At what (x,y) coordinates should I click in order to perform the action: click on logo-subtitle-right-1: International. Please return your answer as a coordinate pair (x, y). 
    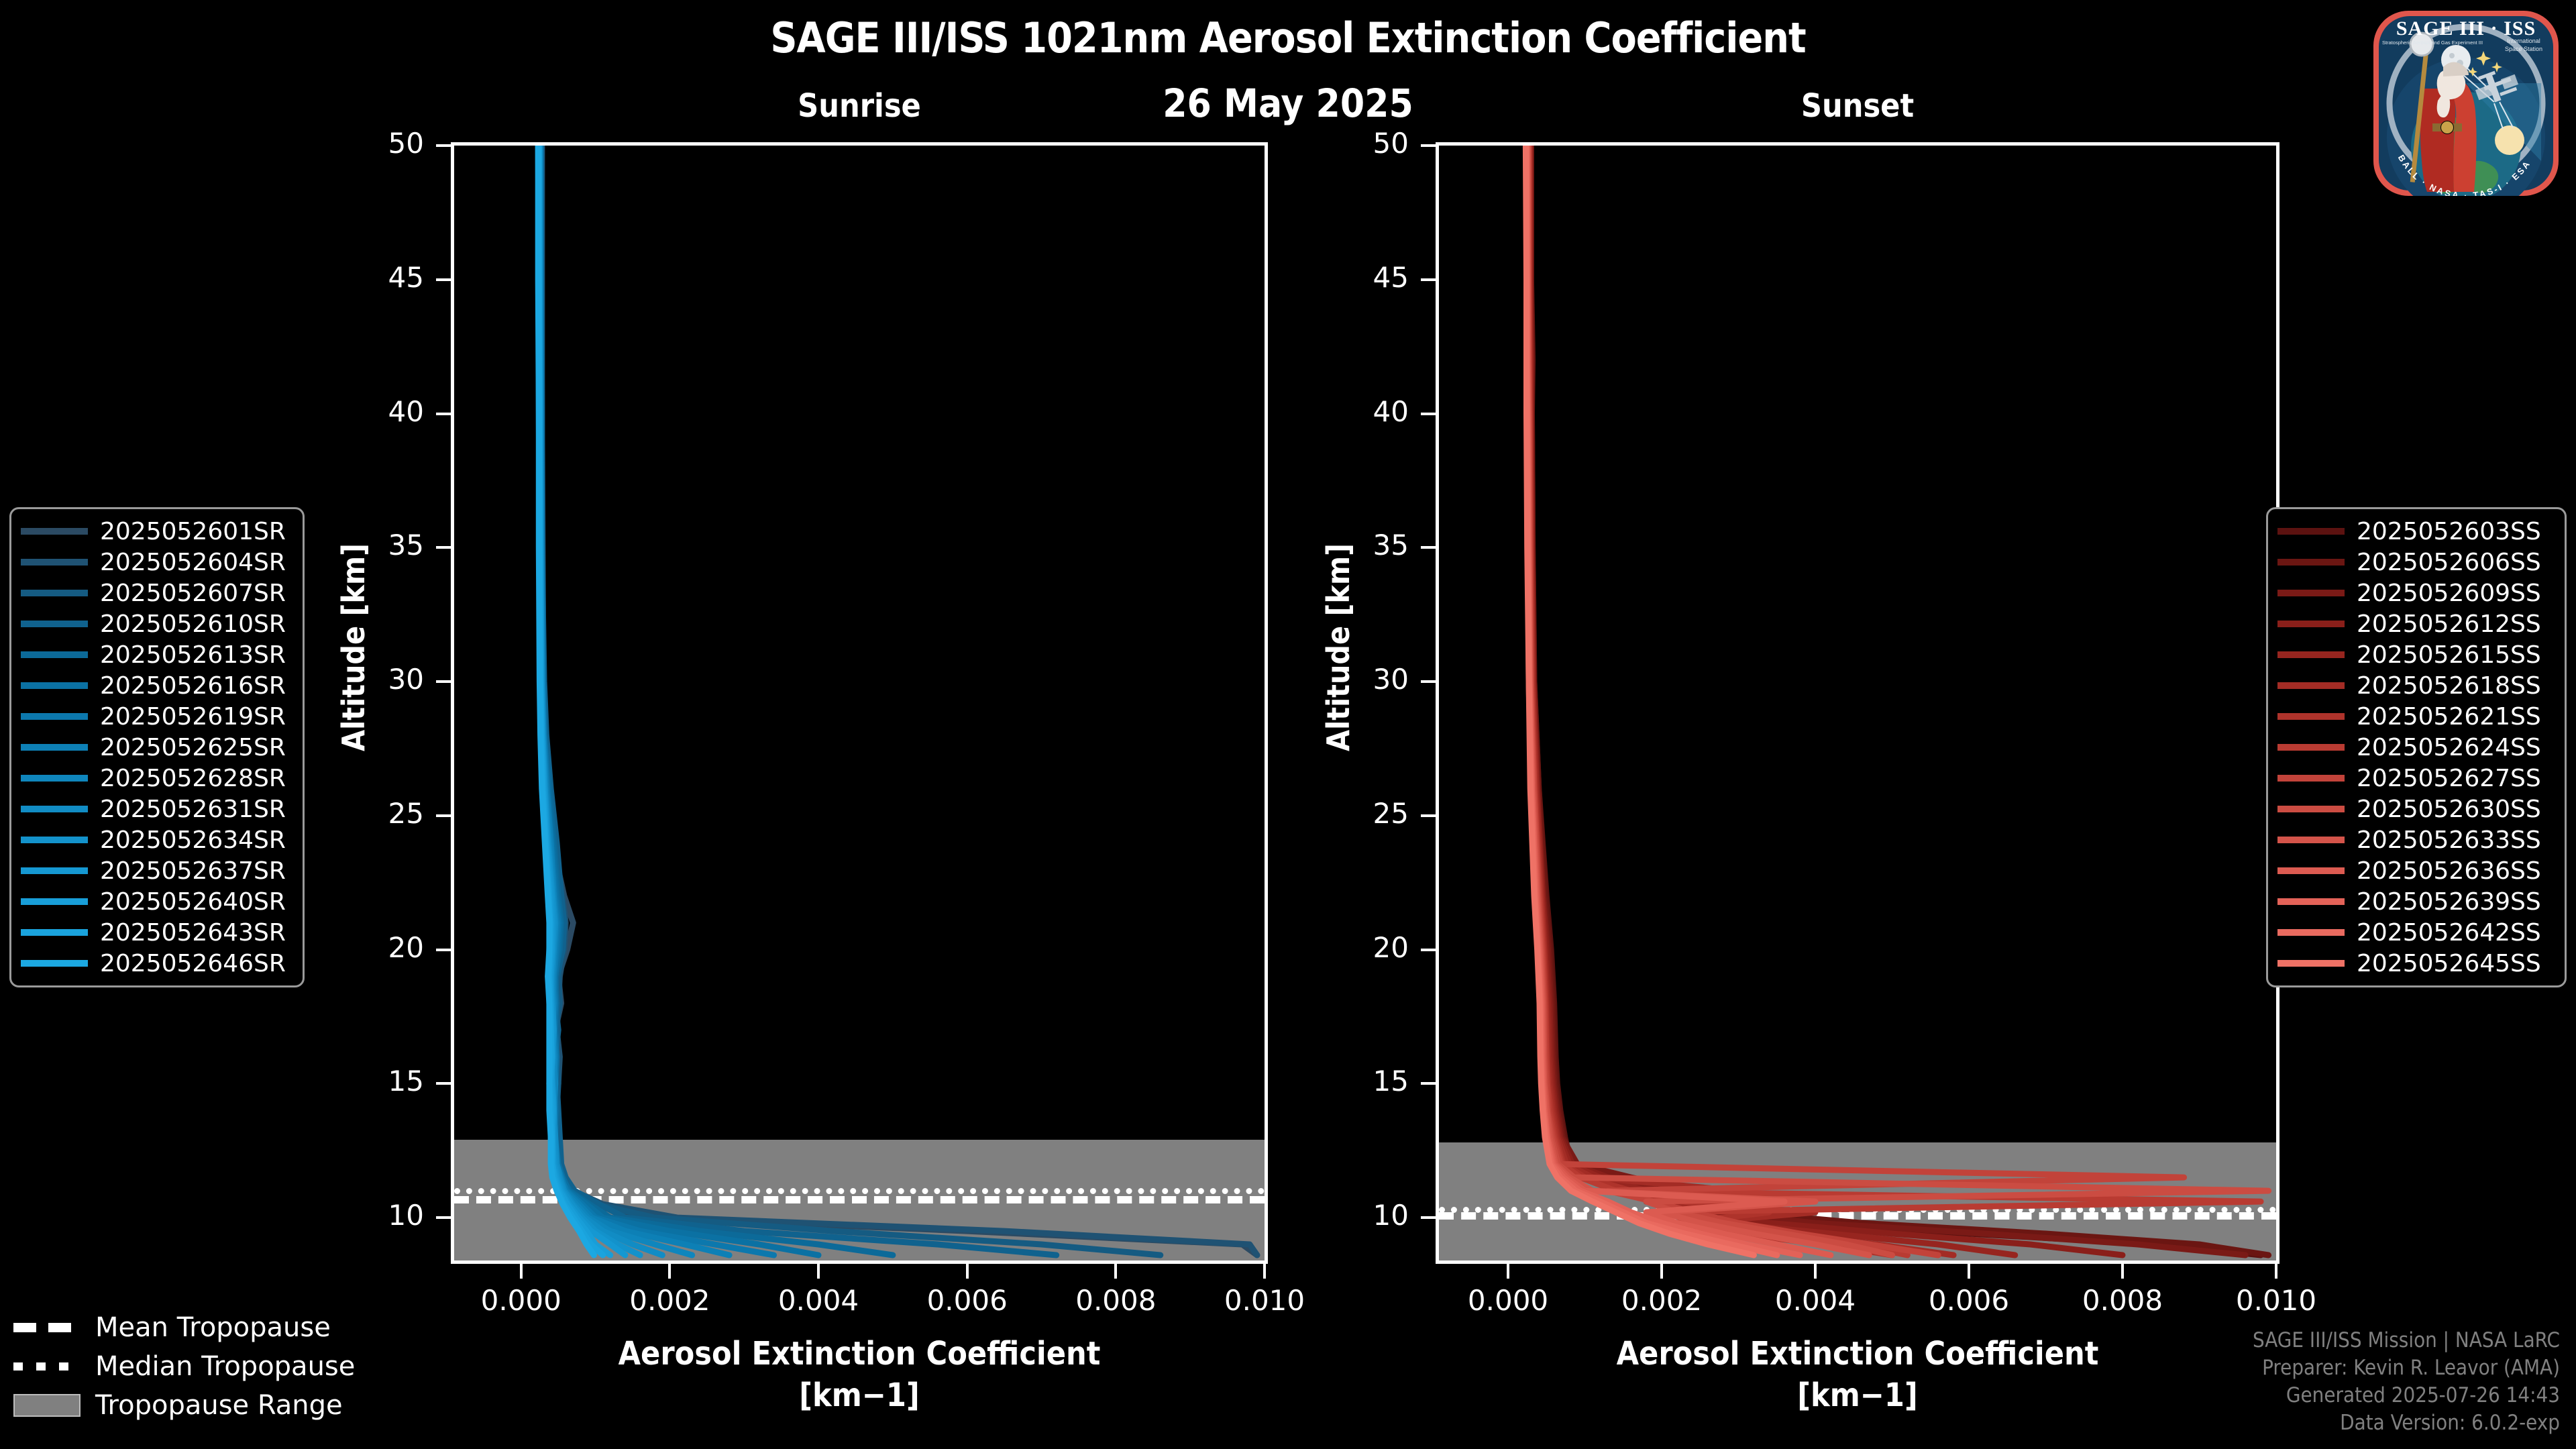
    Looking at the image, I should click on (2523, 41).